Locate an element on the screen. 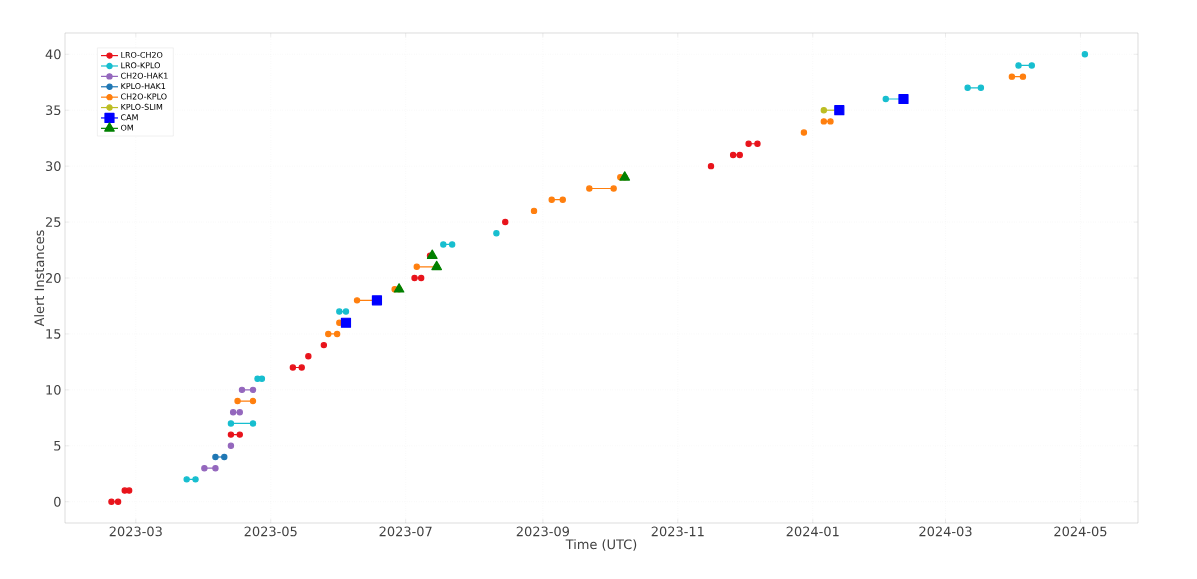 This screenshot has height=579, width=1197. x-tick-label: 2024-01 is located at coordinates (812, 531).